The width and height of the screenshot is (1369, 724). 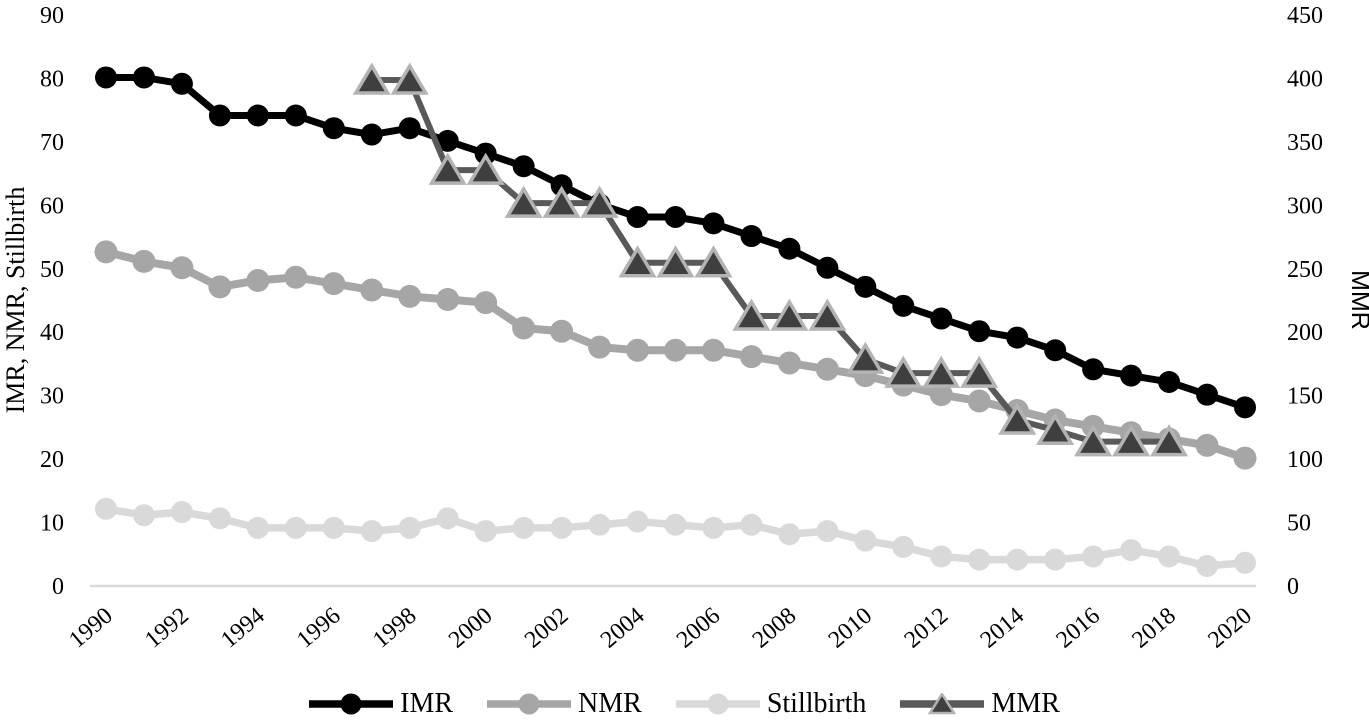 I want to click on legend-item-stillbirth: Stillbirth, so click(x=771, y=703).